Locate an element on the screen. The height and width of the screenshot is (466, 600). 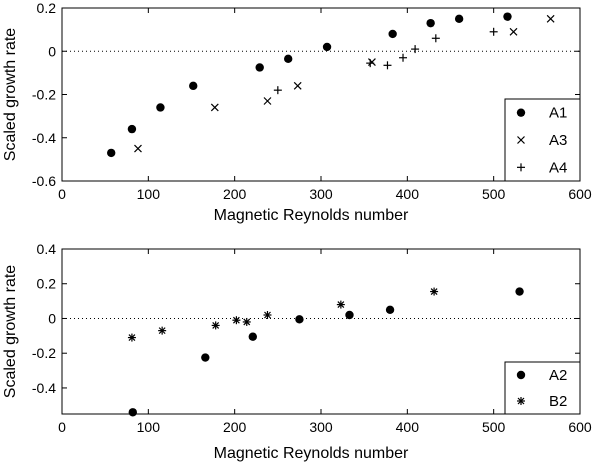
legend: A1 A3 A4 is located at coordinates (542, 140).